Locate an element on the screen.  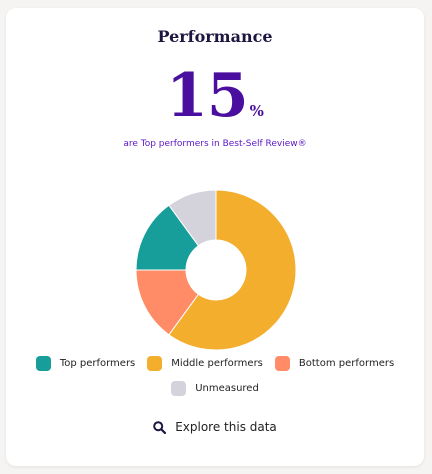
legend-item-bottom: Bottom performers is located at coordinates (334, 363).